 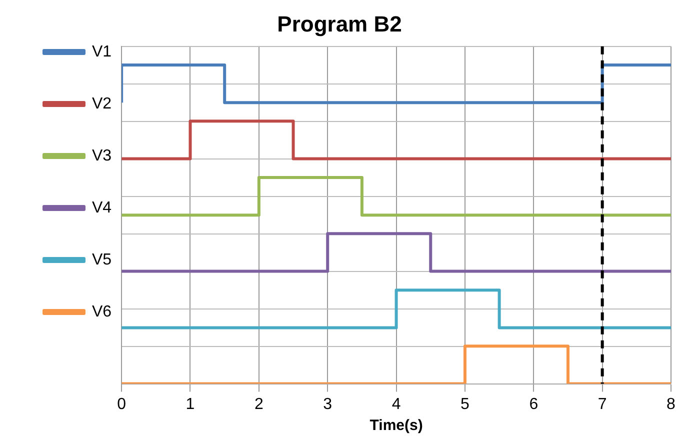 I want to click on legend-label: V2, so click(x=102, y=103).